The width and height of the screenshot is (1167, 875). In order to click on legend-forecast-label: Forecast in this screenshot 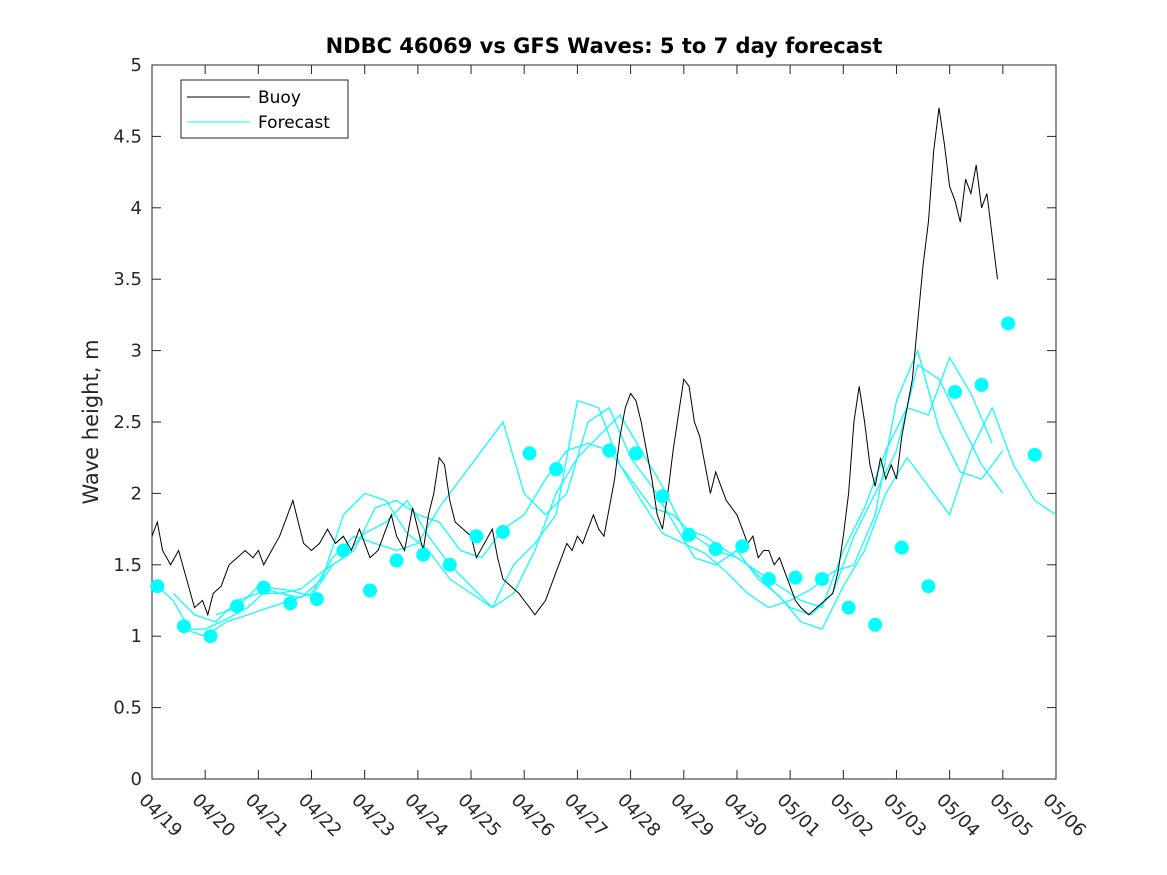, I will do `click(294, 123)`.